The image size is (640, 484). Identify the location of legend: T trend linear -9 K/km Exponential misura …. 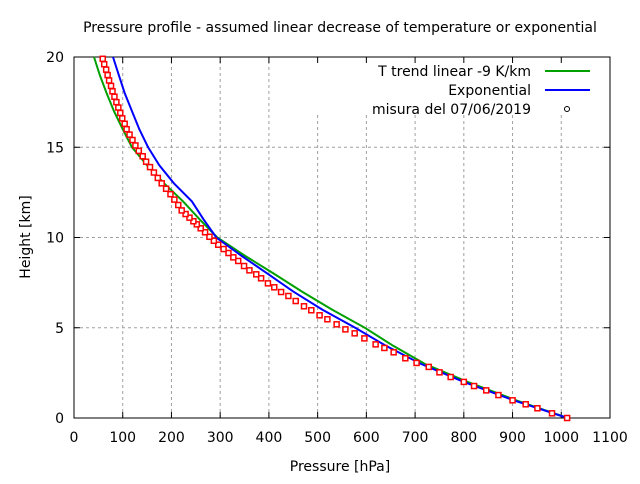
(481, 91).